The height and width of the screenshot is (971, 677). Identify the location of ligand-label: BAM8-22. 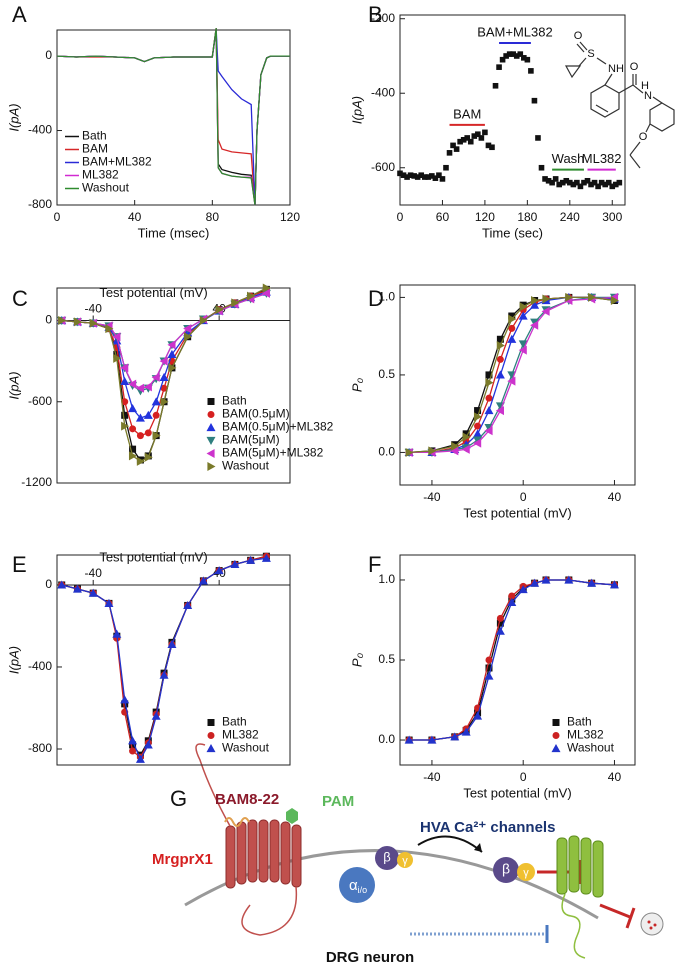
(247, 799).